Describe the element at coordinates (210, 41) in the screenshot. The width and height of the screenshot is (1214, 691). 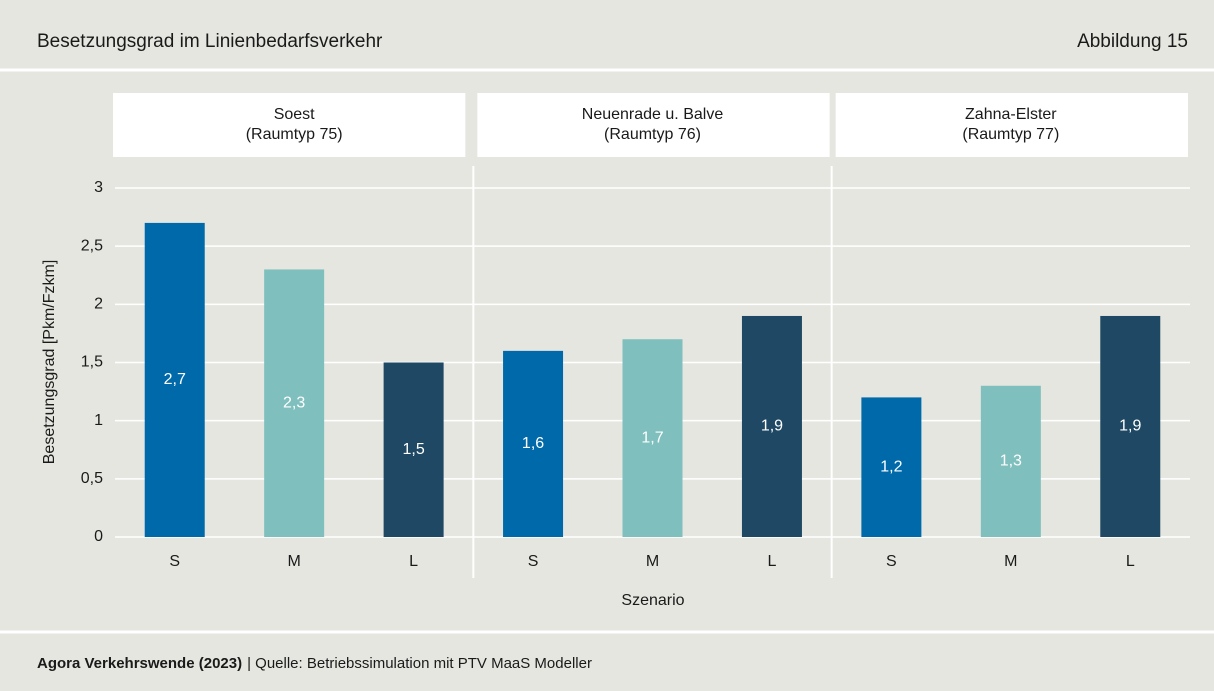
I see `chart-title: Besetzungsgrad im Linienbedarfsverkehr` at that location.